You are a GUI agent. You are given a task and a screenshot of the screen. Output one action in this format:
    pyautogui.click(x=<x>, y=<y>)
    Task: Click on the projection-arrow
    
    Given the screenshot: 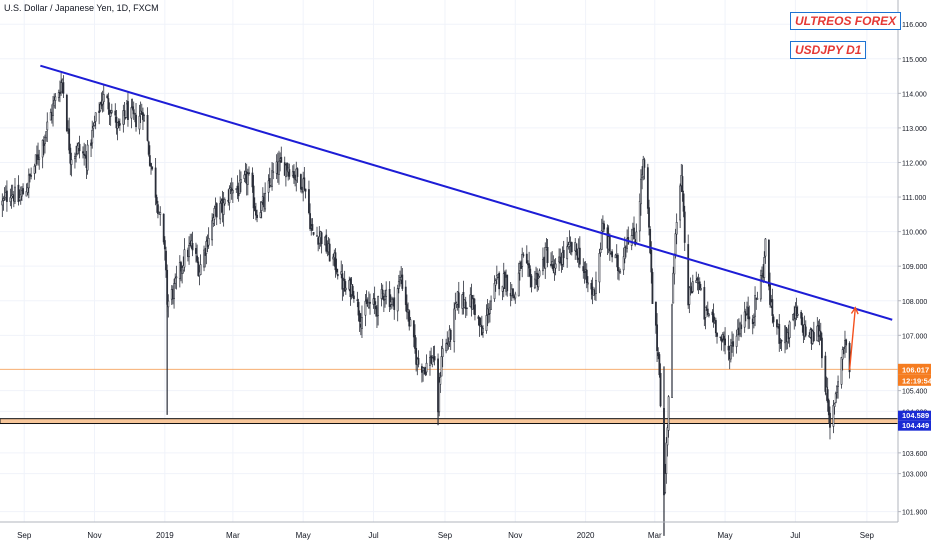 What is the action you would take?
    pyautogui.click(x=852, y=338)
    